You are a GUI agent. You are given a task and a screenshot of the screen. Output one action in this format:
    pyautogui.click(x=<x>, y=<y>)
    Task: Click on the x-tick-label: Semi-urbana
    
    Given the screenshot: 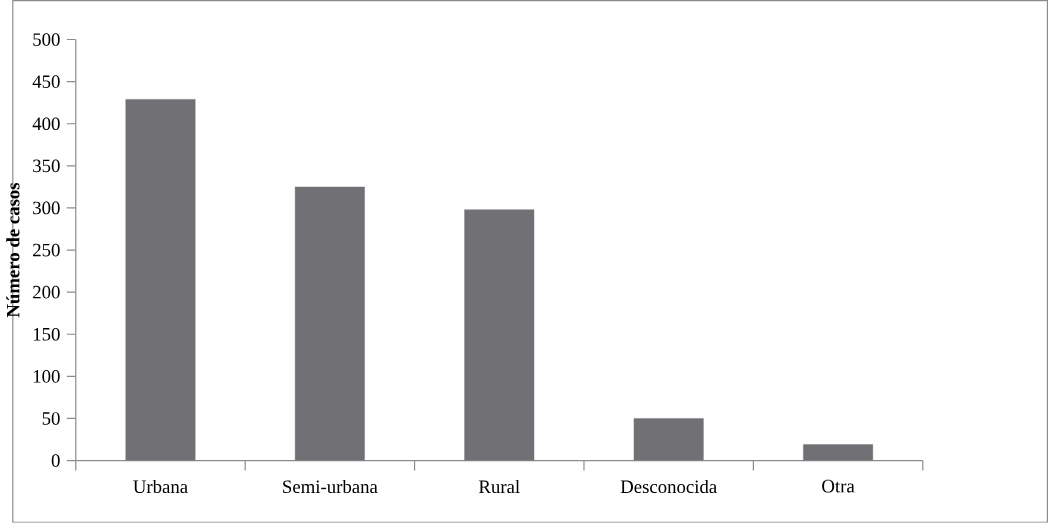 What is the action you would take?
    pyautogui.click(x=330, y=486)
    